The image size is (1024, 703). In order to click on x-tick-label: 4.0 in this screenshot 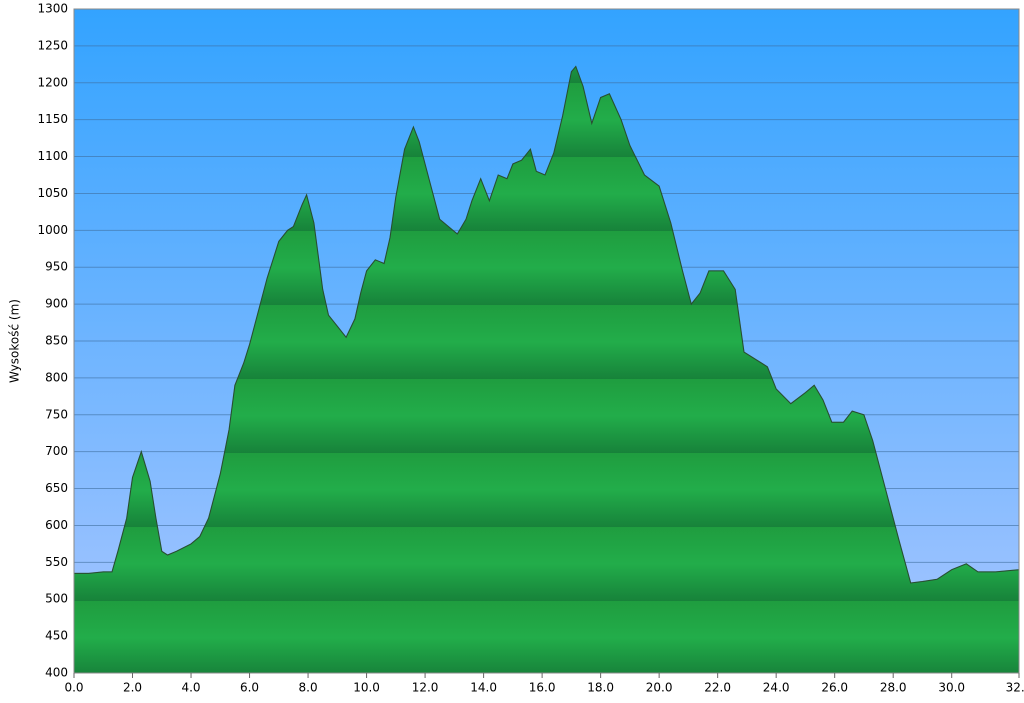, I will do `click(190, 688)`.